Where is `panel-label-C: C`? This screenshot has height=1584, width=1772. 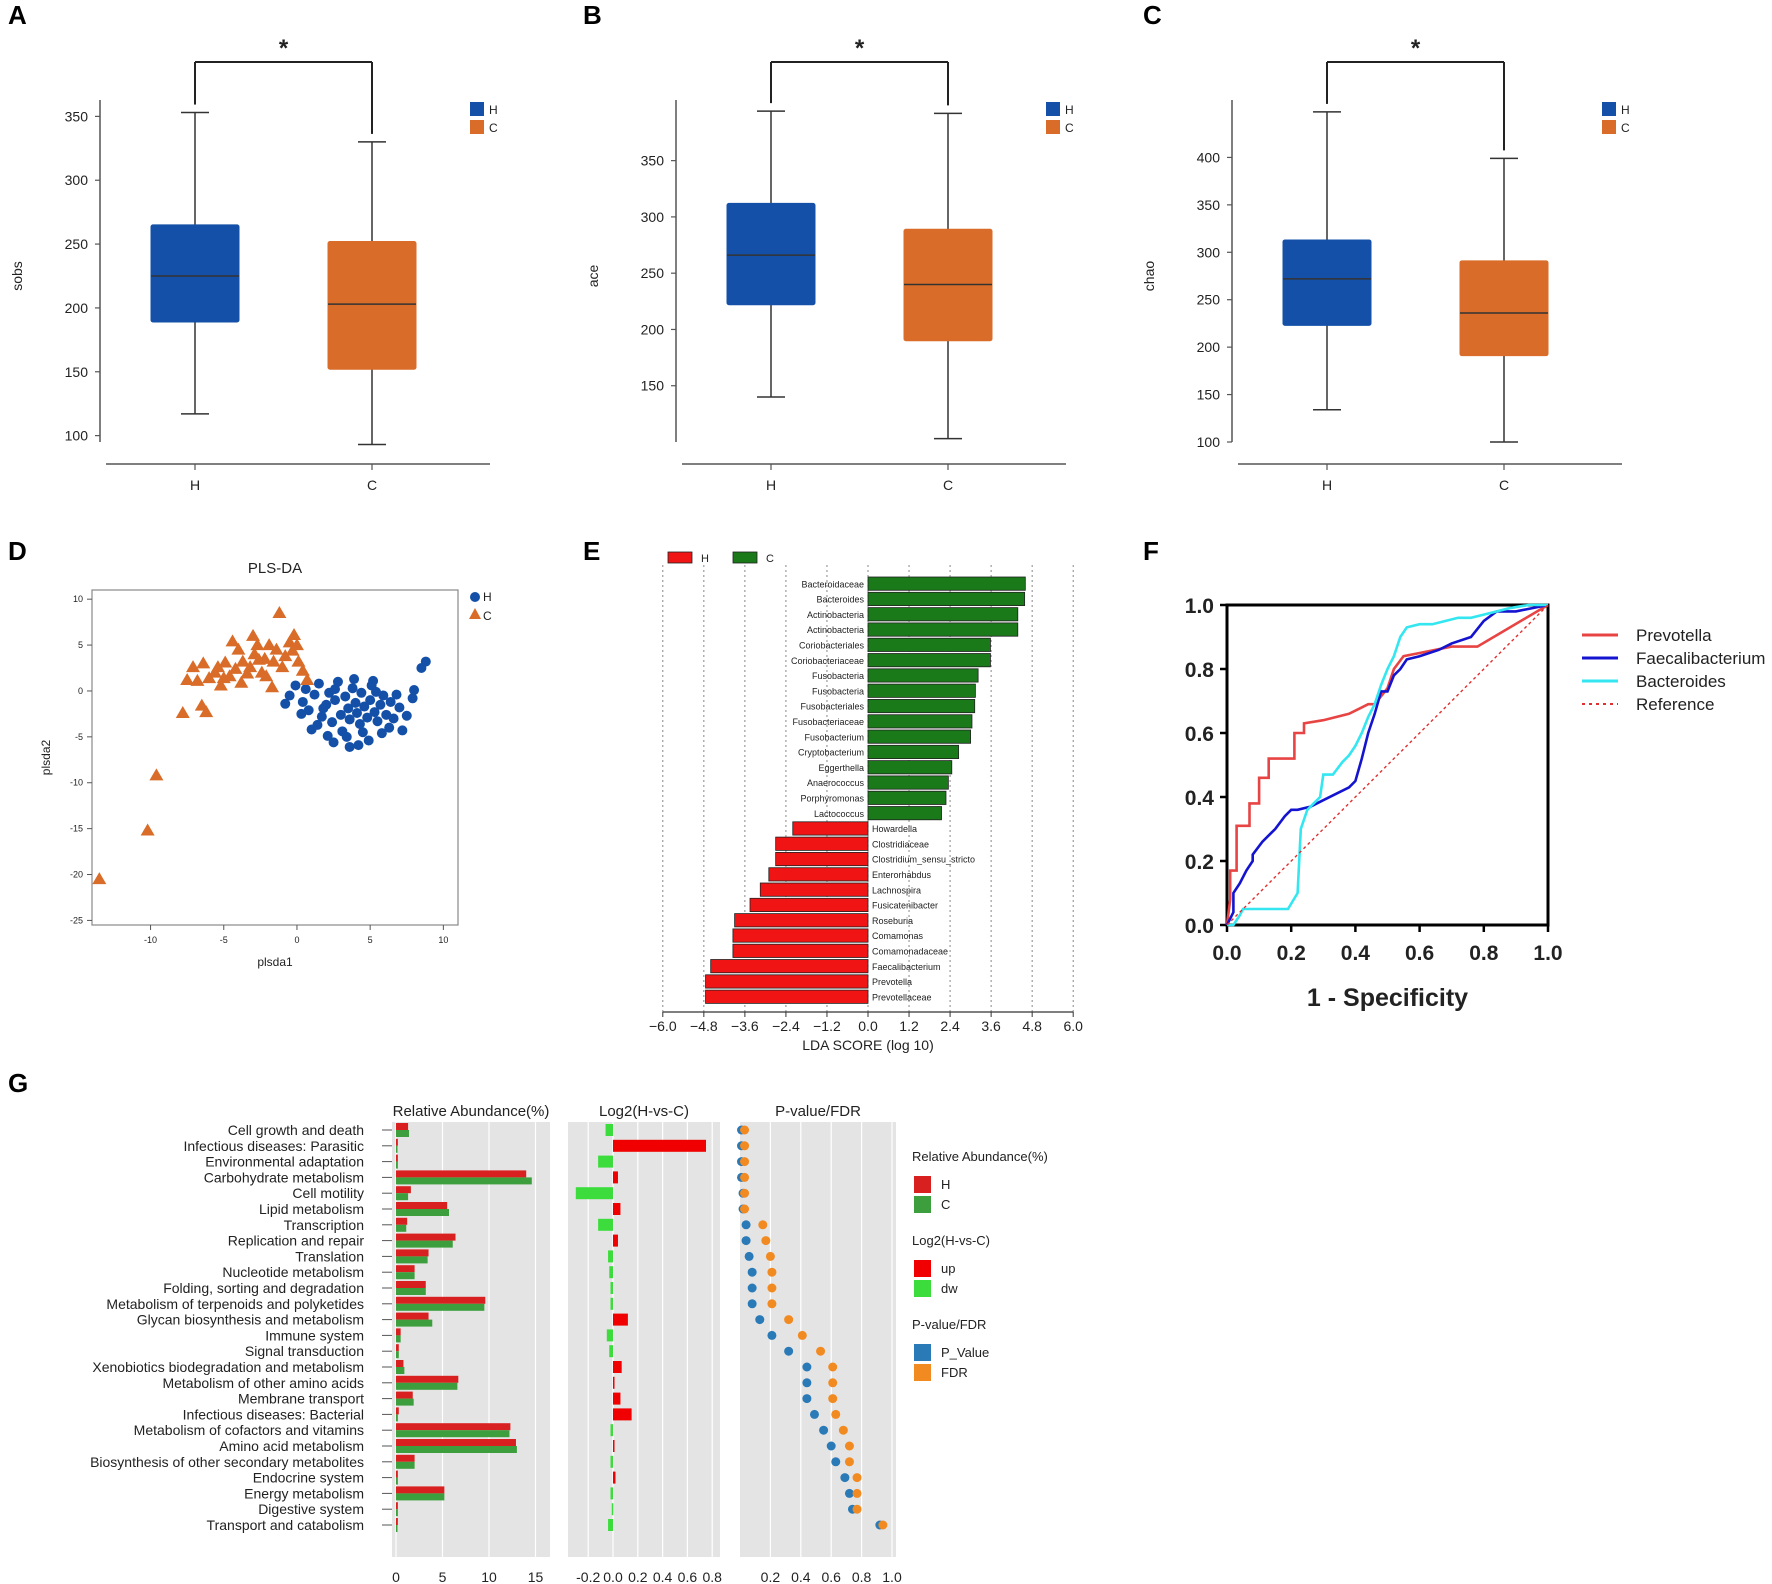
panel-label-C: C is located at coordinates (1152, 15).